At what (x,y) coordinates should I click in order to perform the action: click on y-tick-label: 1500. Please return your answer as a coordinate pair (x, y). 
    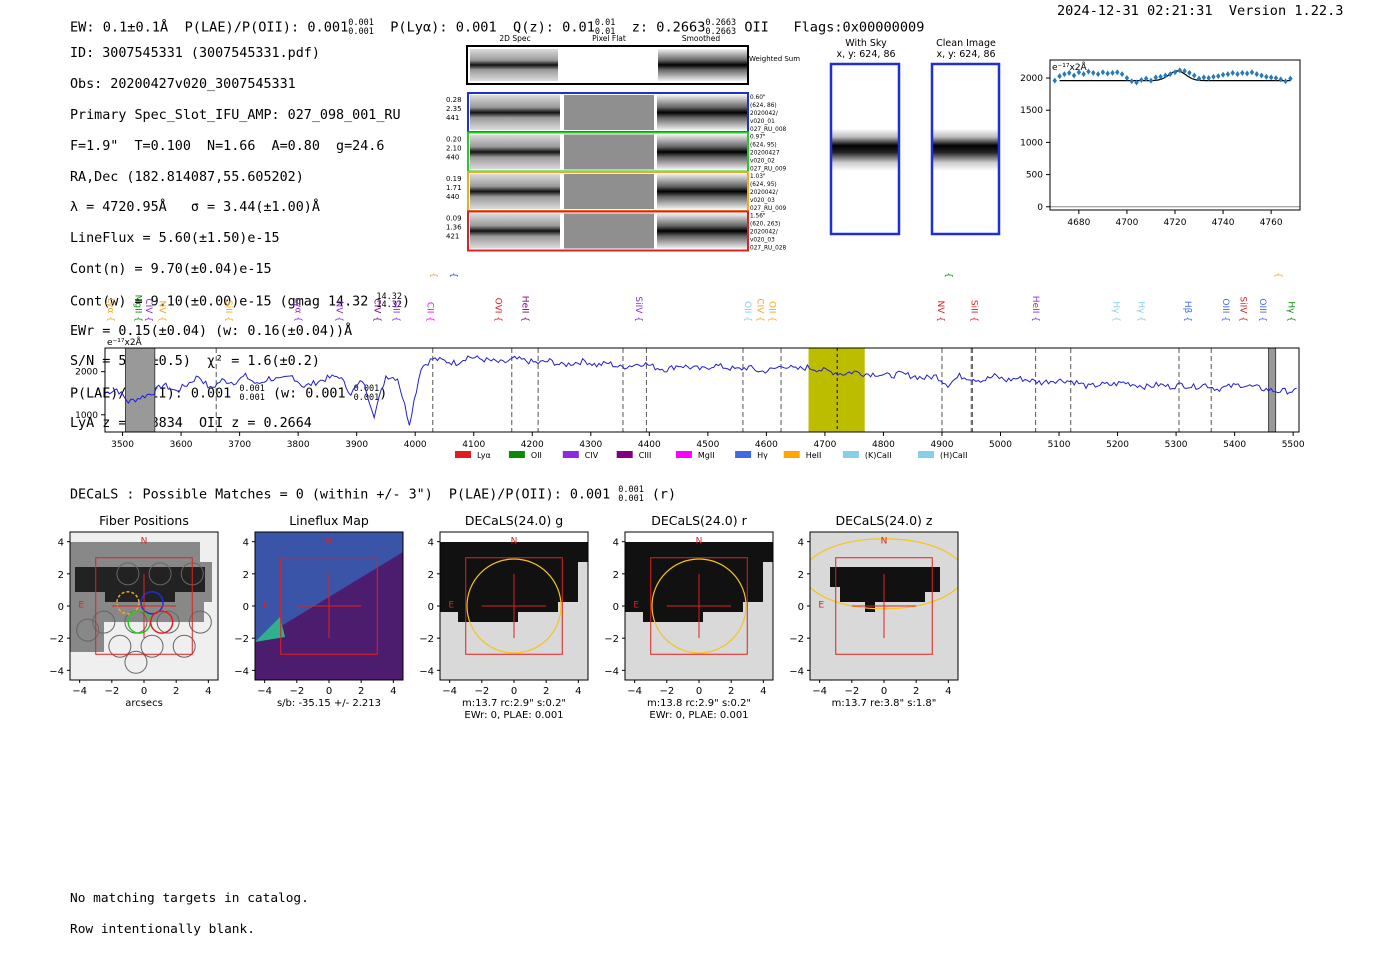
    Looking at the image, I should click on (1031, 111).